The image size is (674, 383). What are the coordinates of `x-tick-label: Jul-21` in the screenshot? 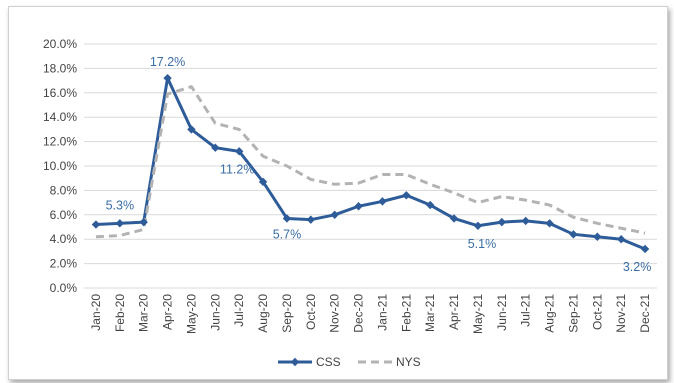 It's located at (526, 310).